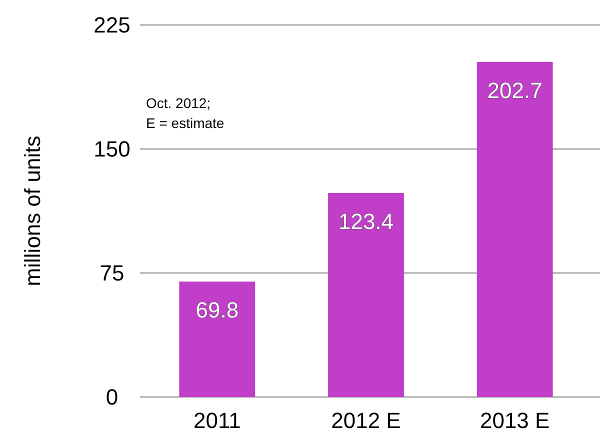 Image resolution: width=600 pixels, height=436 pixels. Describe the element at coordinates (514, 90) in the screenshot. I see `data-label: 202.7` at that location.